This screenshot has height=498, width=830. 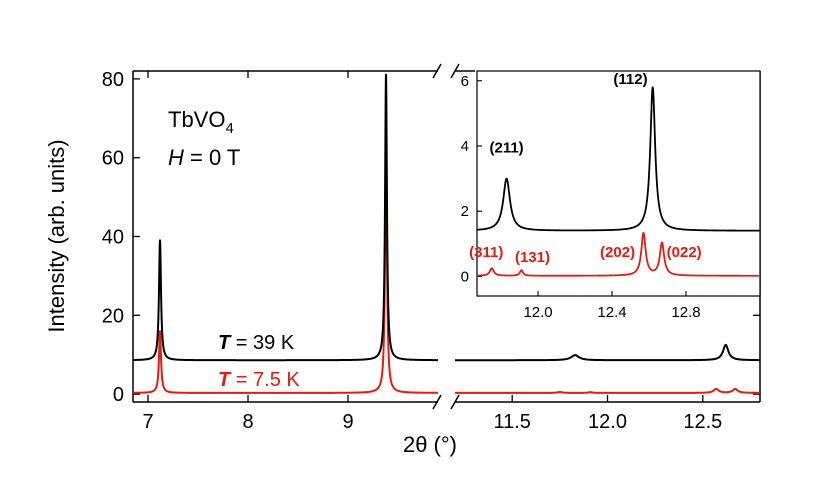 I want to click on inset-series, so click(x=618, y=181).